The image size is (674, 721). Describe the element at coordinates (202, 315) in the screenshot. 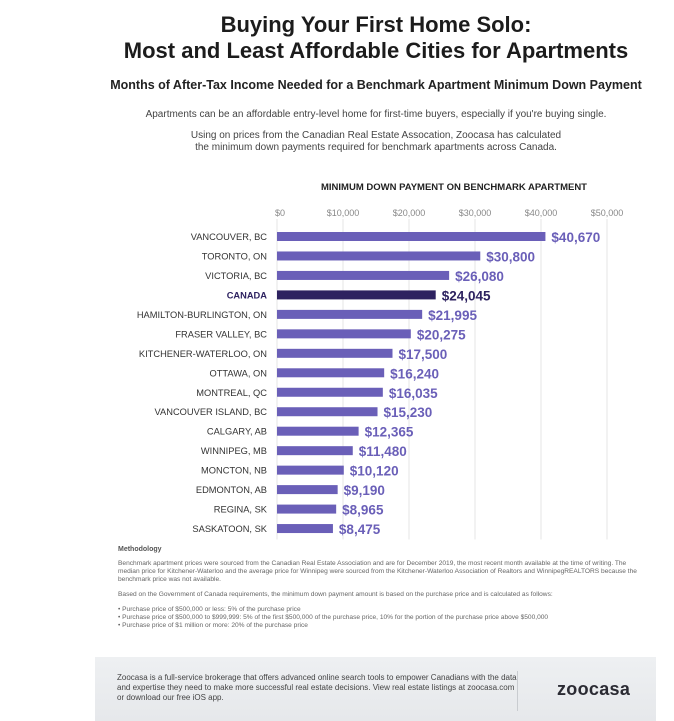

I see `category-label: HAMILTON-BURLINGTON, ON` at that location.